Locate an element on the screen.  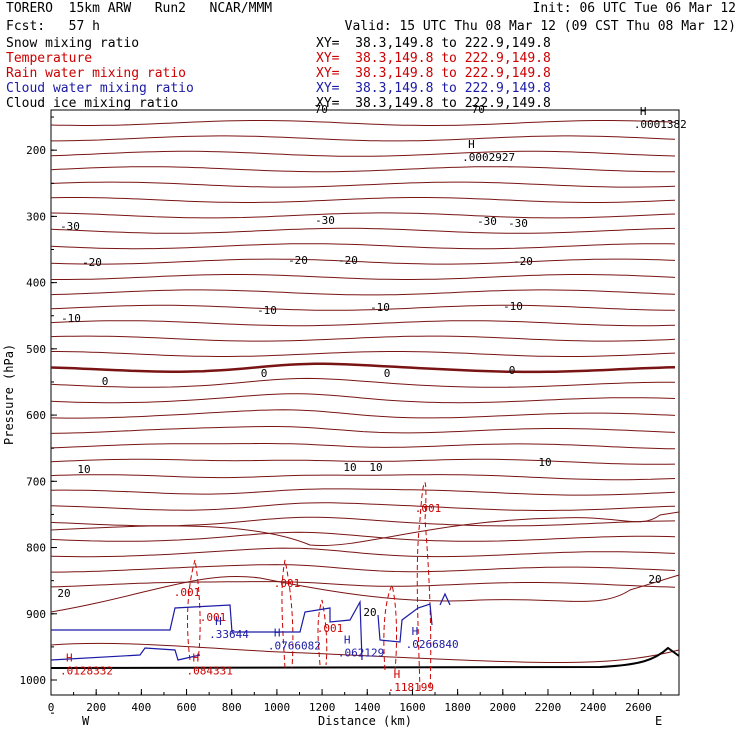
x-tick-label: 200 is located at coordinates (96, 707).